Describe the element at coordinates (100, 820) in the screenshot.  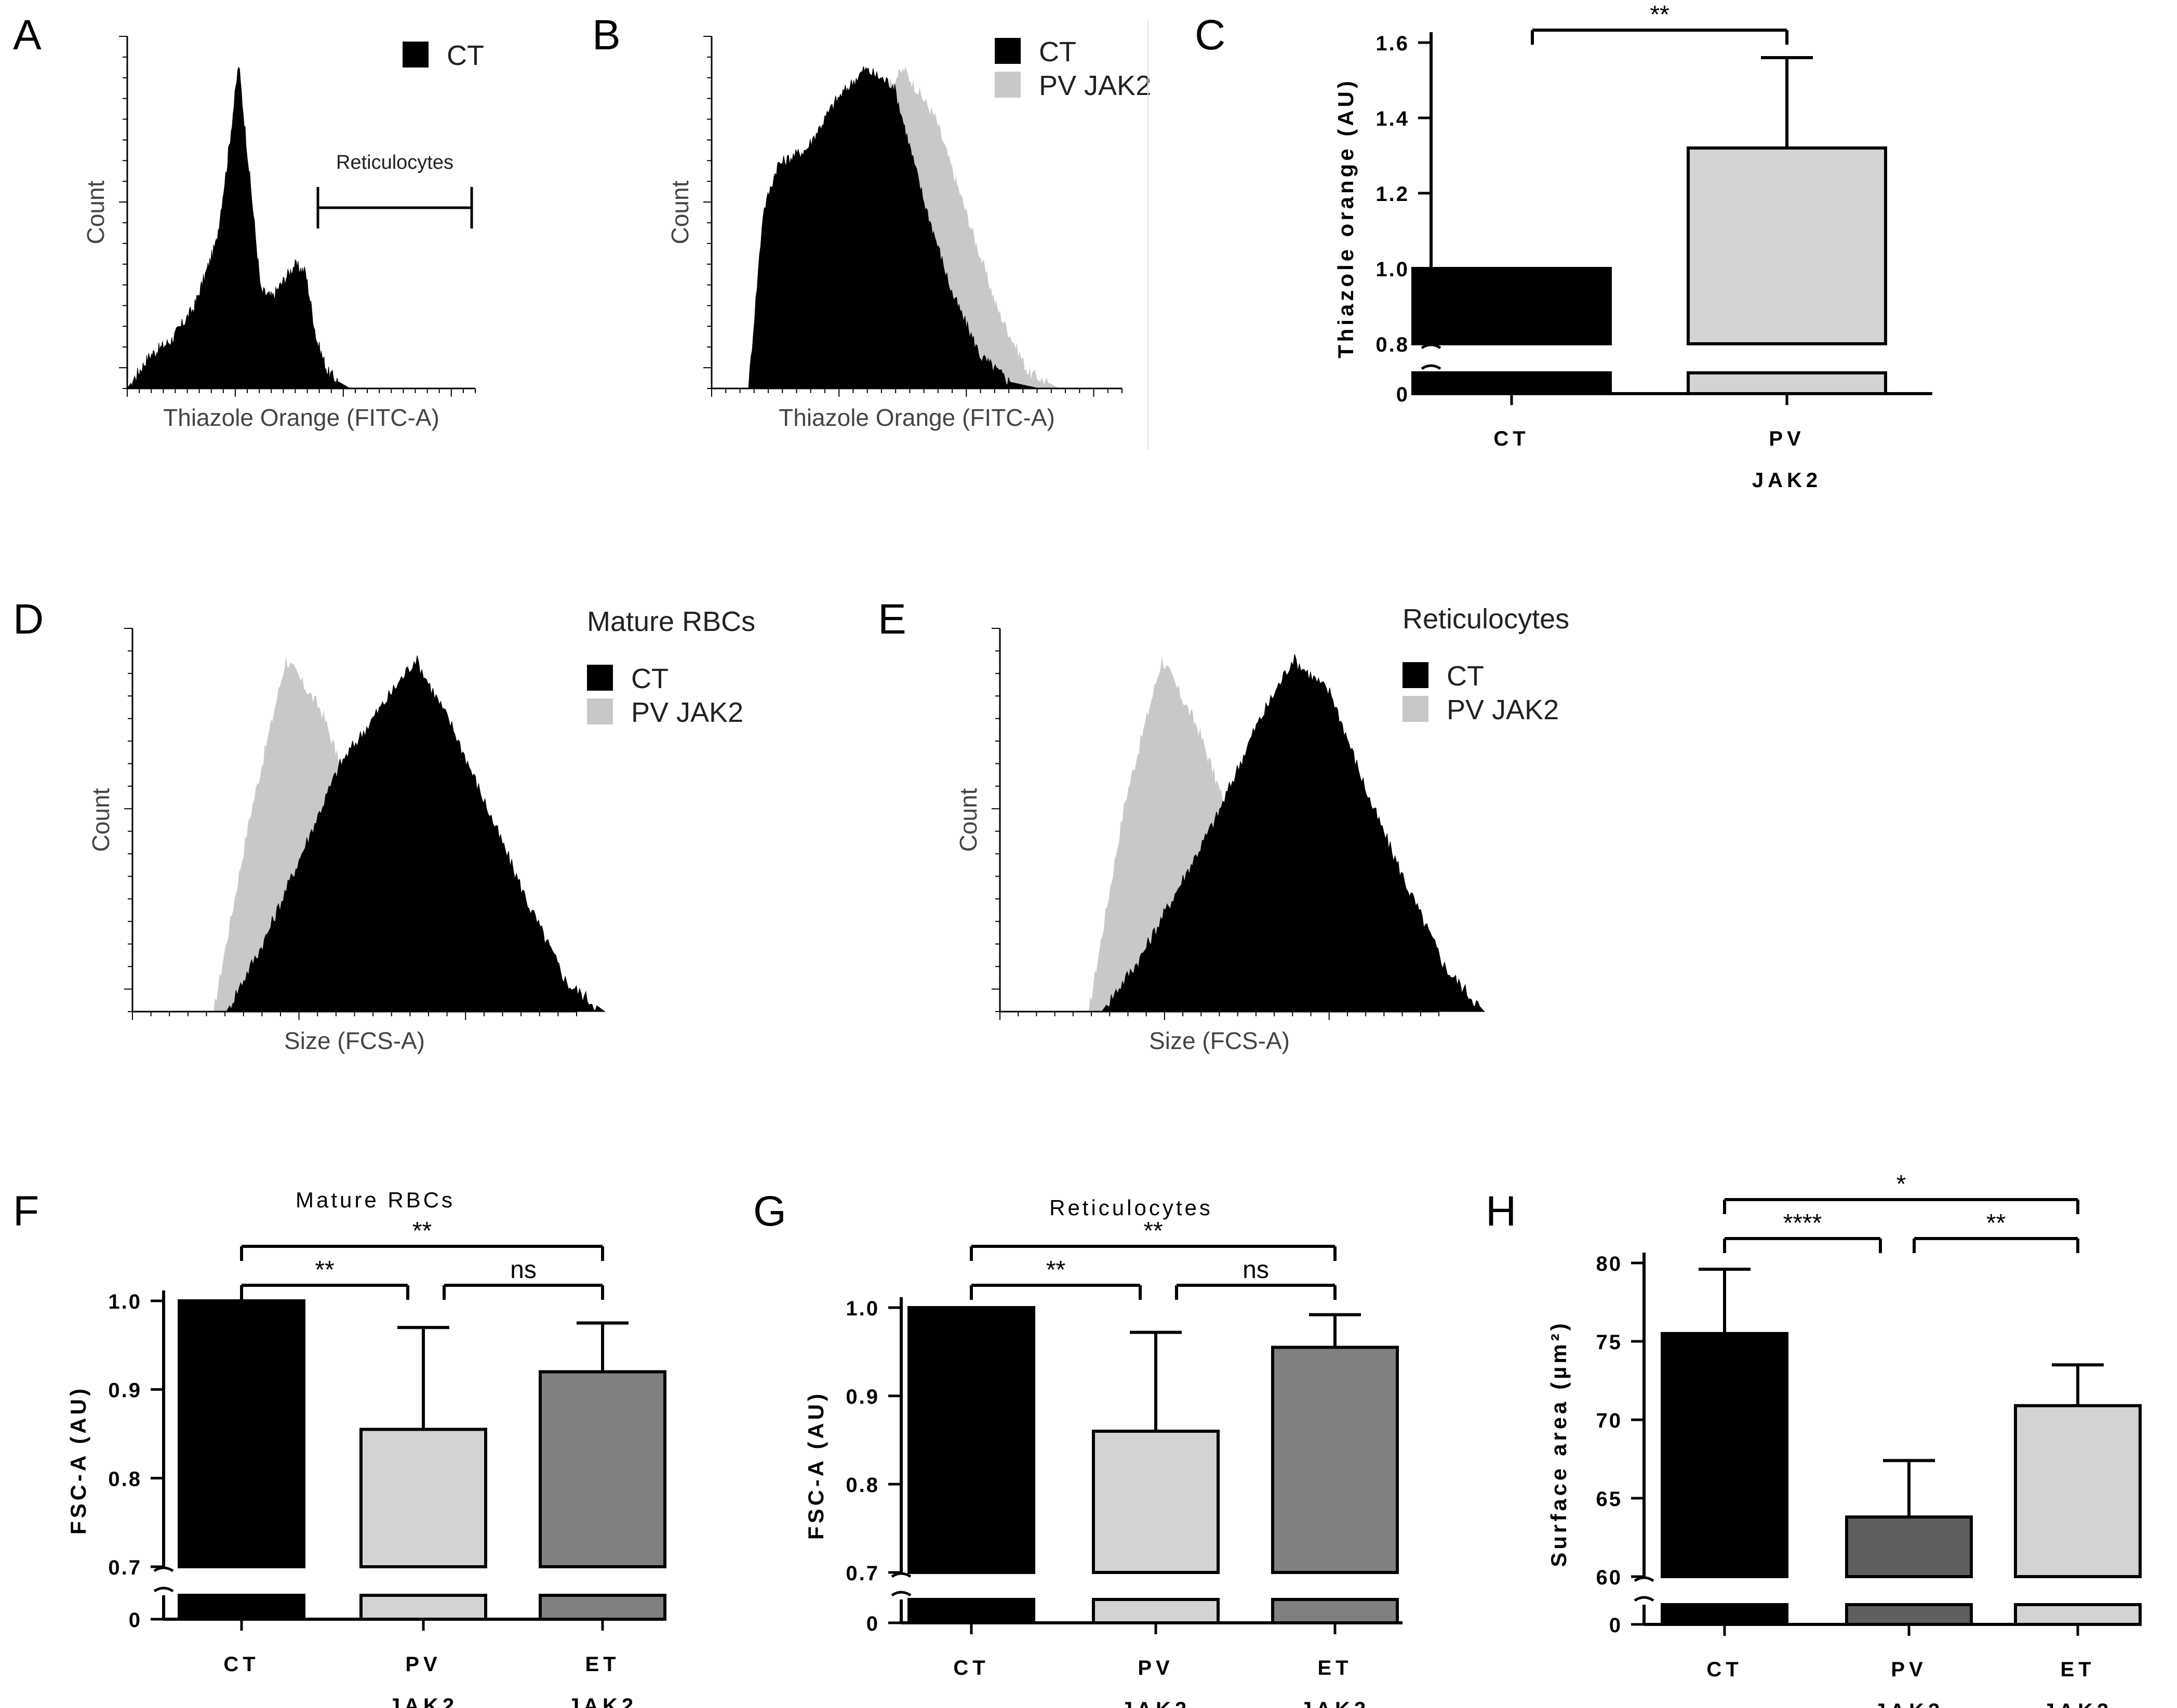
I see `y-axis-label-D: Count` at that location.